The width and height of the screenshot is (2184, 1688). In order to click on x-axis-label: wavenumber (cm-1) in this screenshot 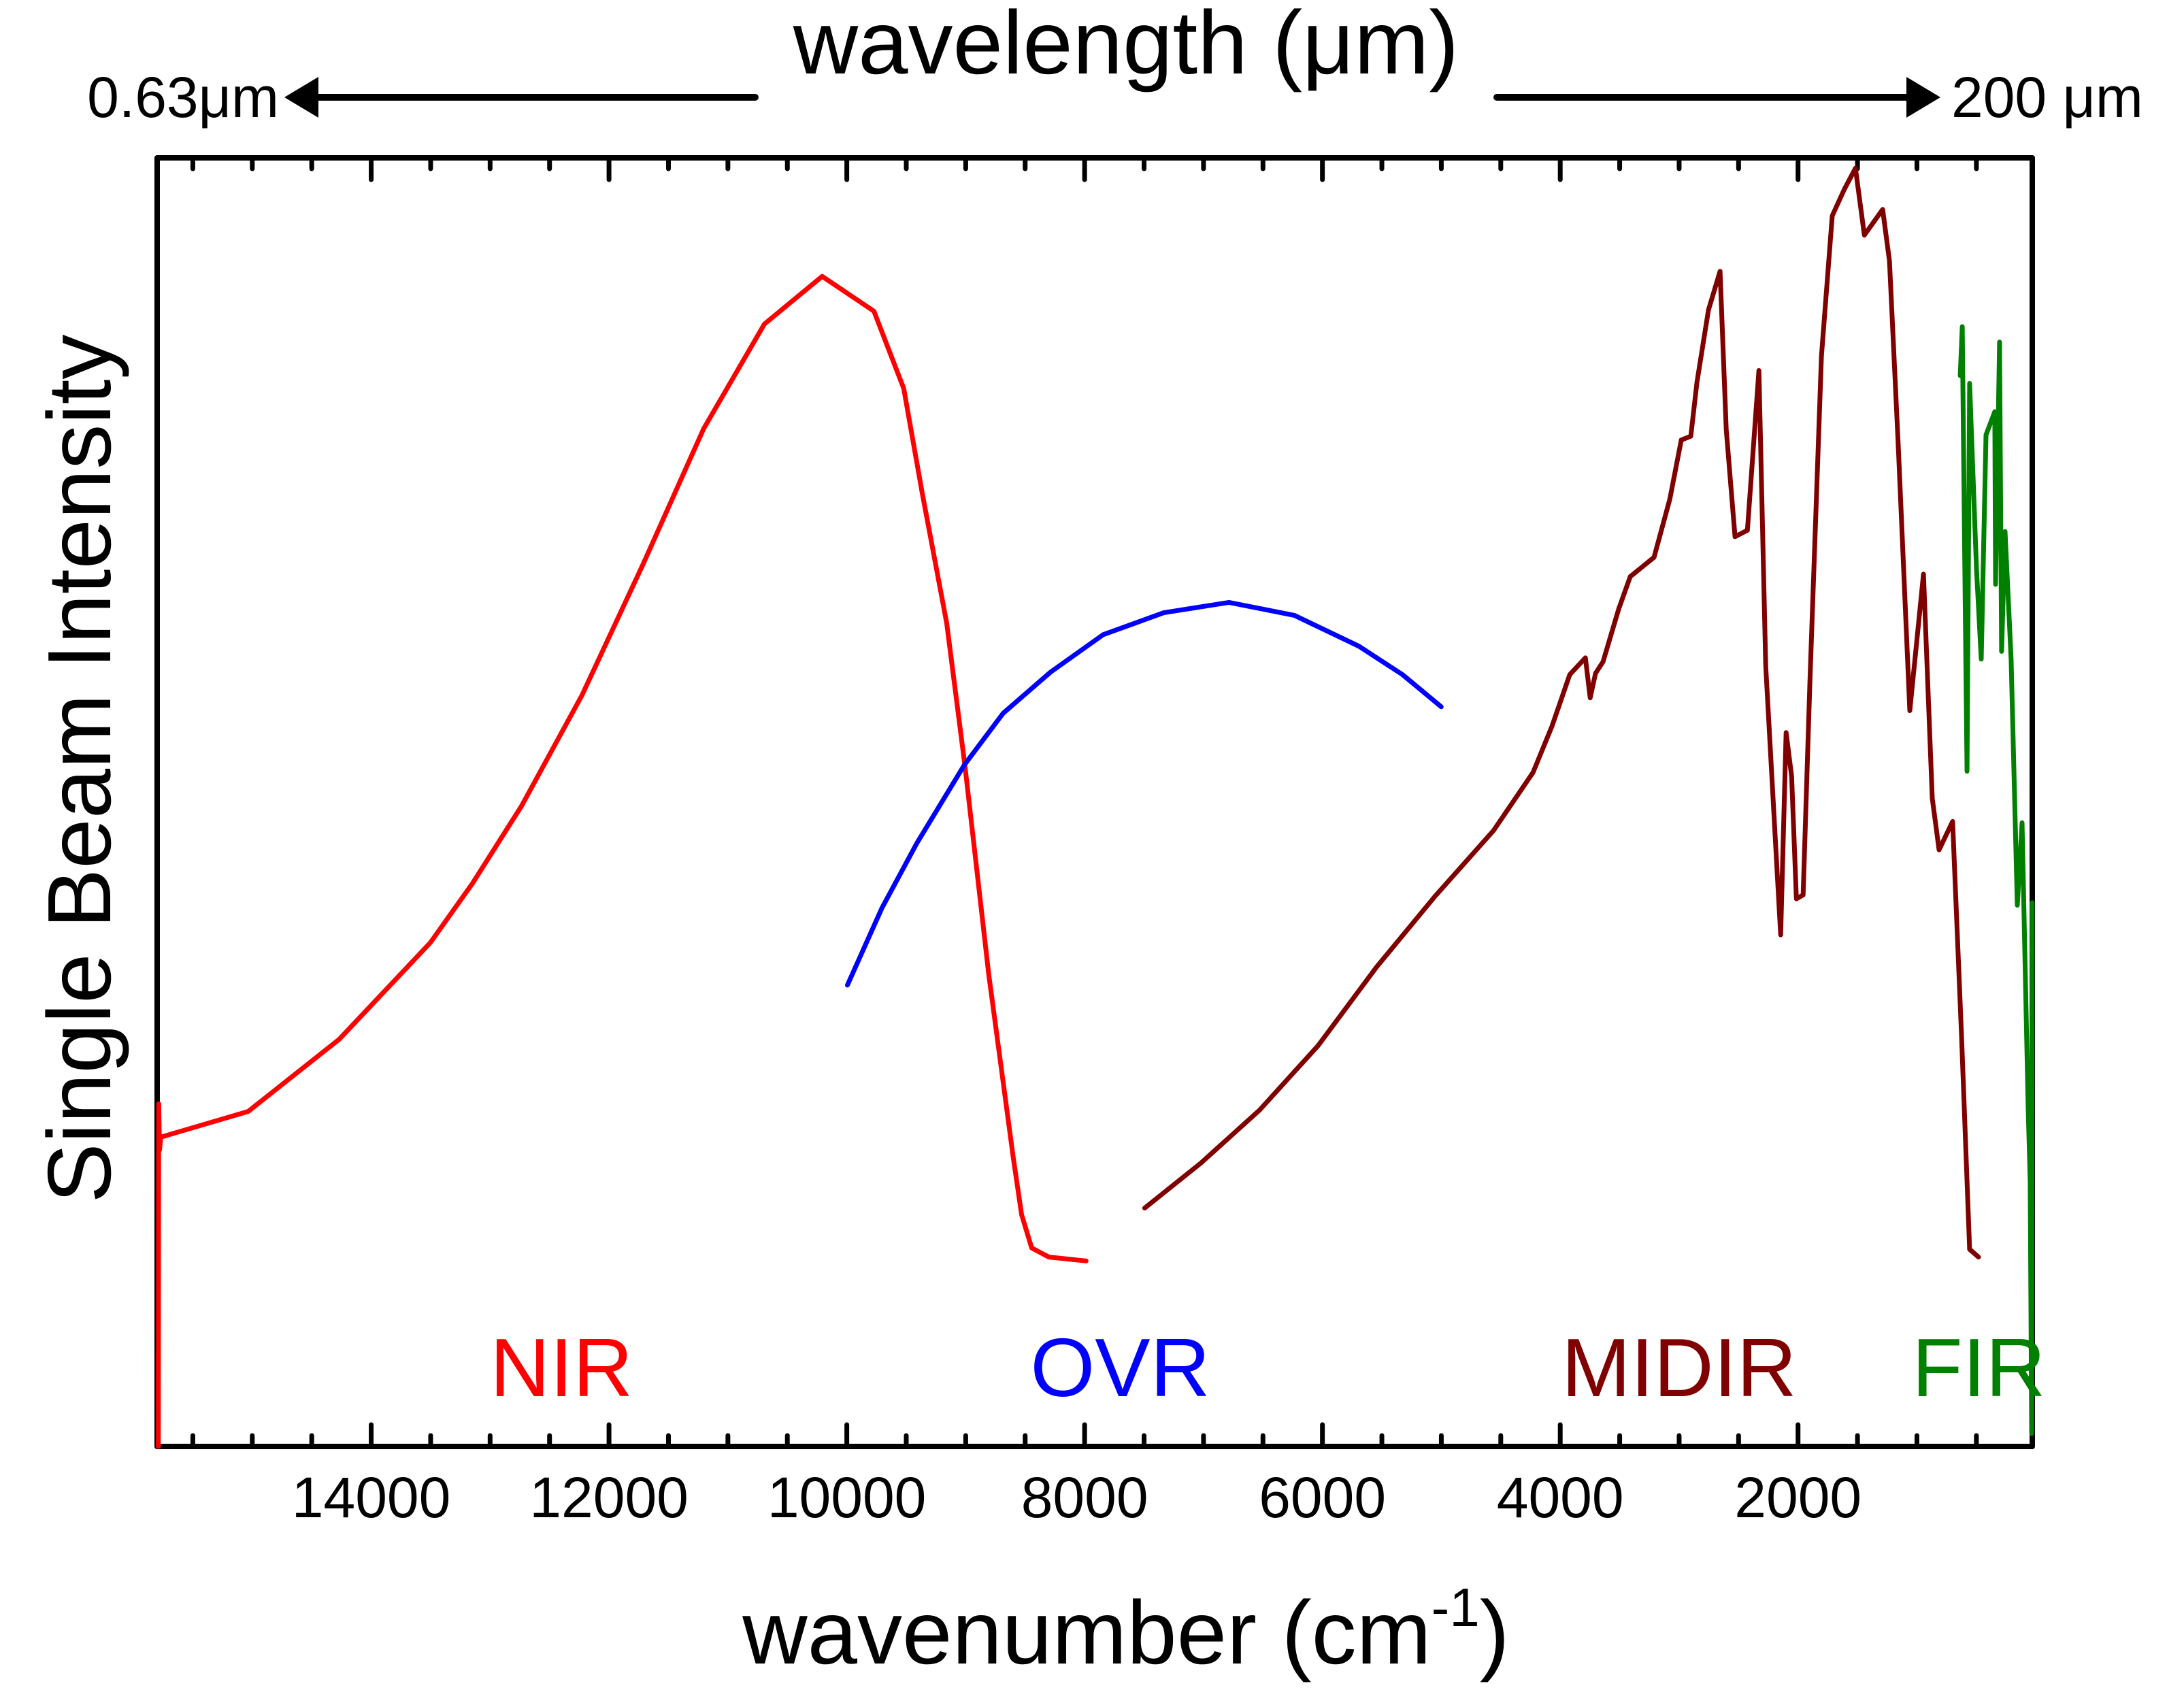, I will do `click(1126, 1630)`.